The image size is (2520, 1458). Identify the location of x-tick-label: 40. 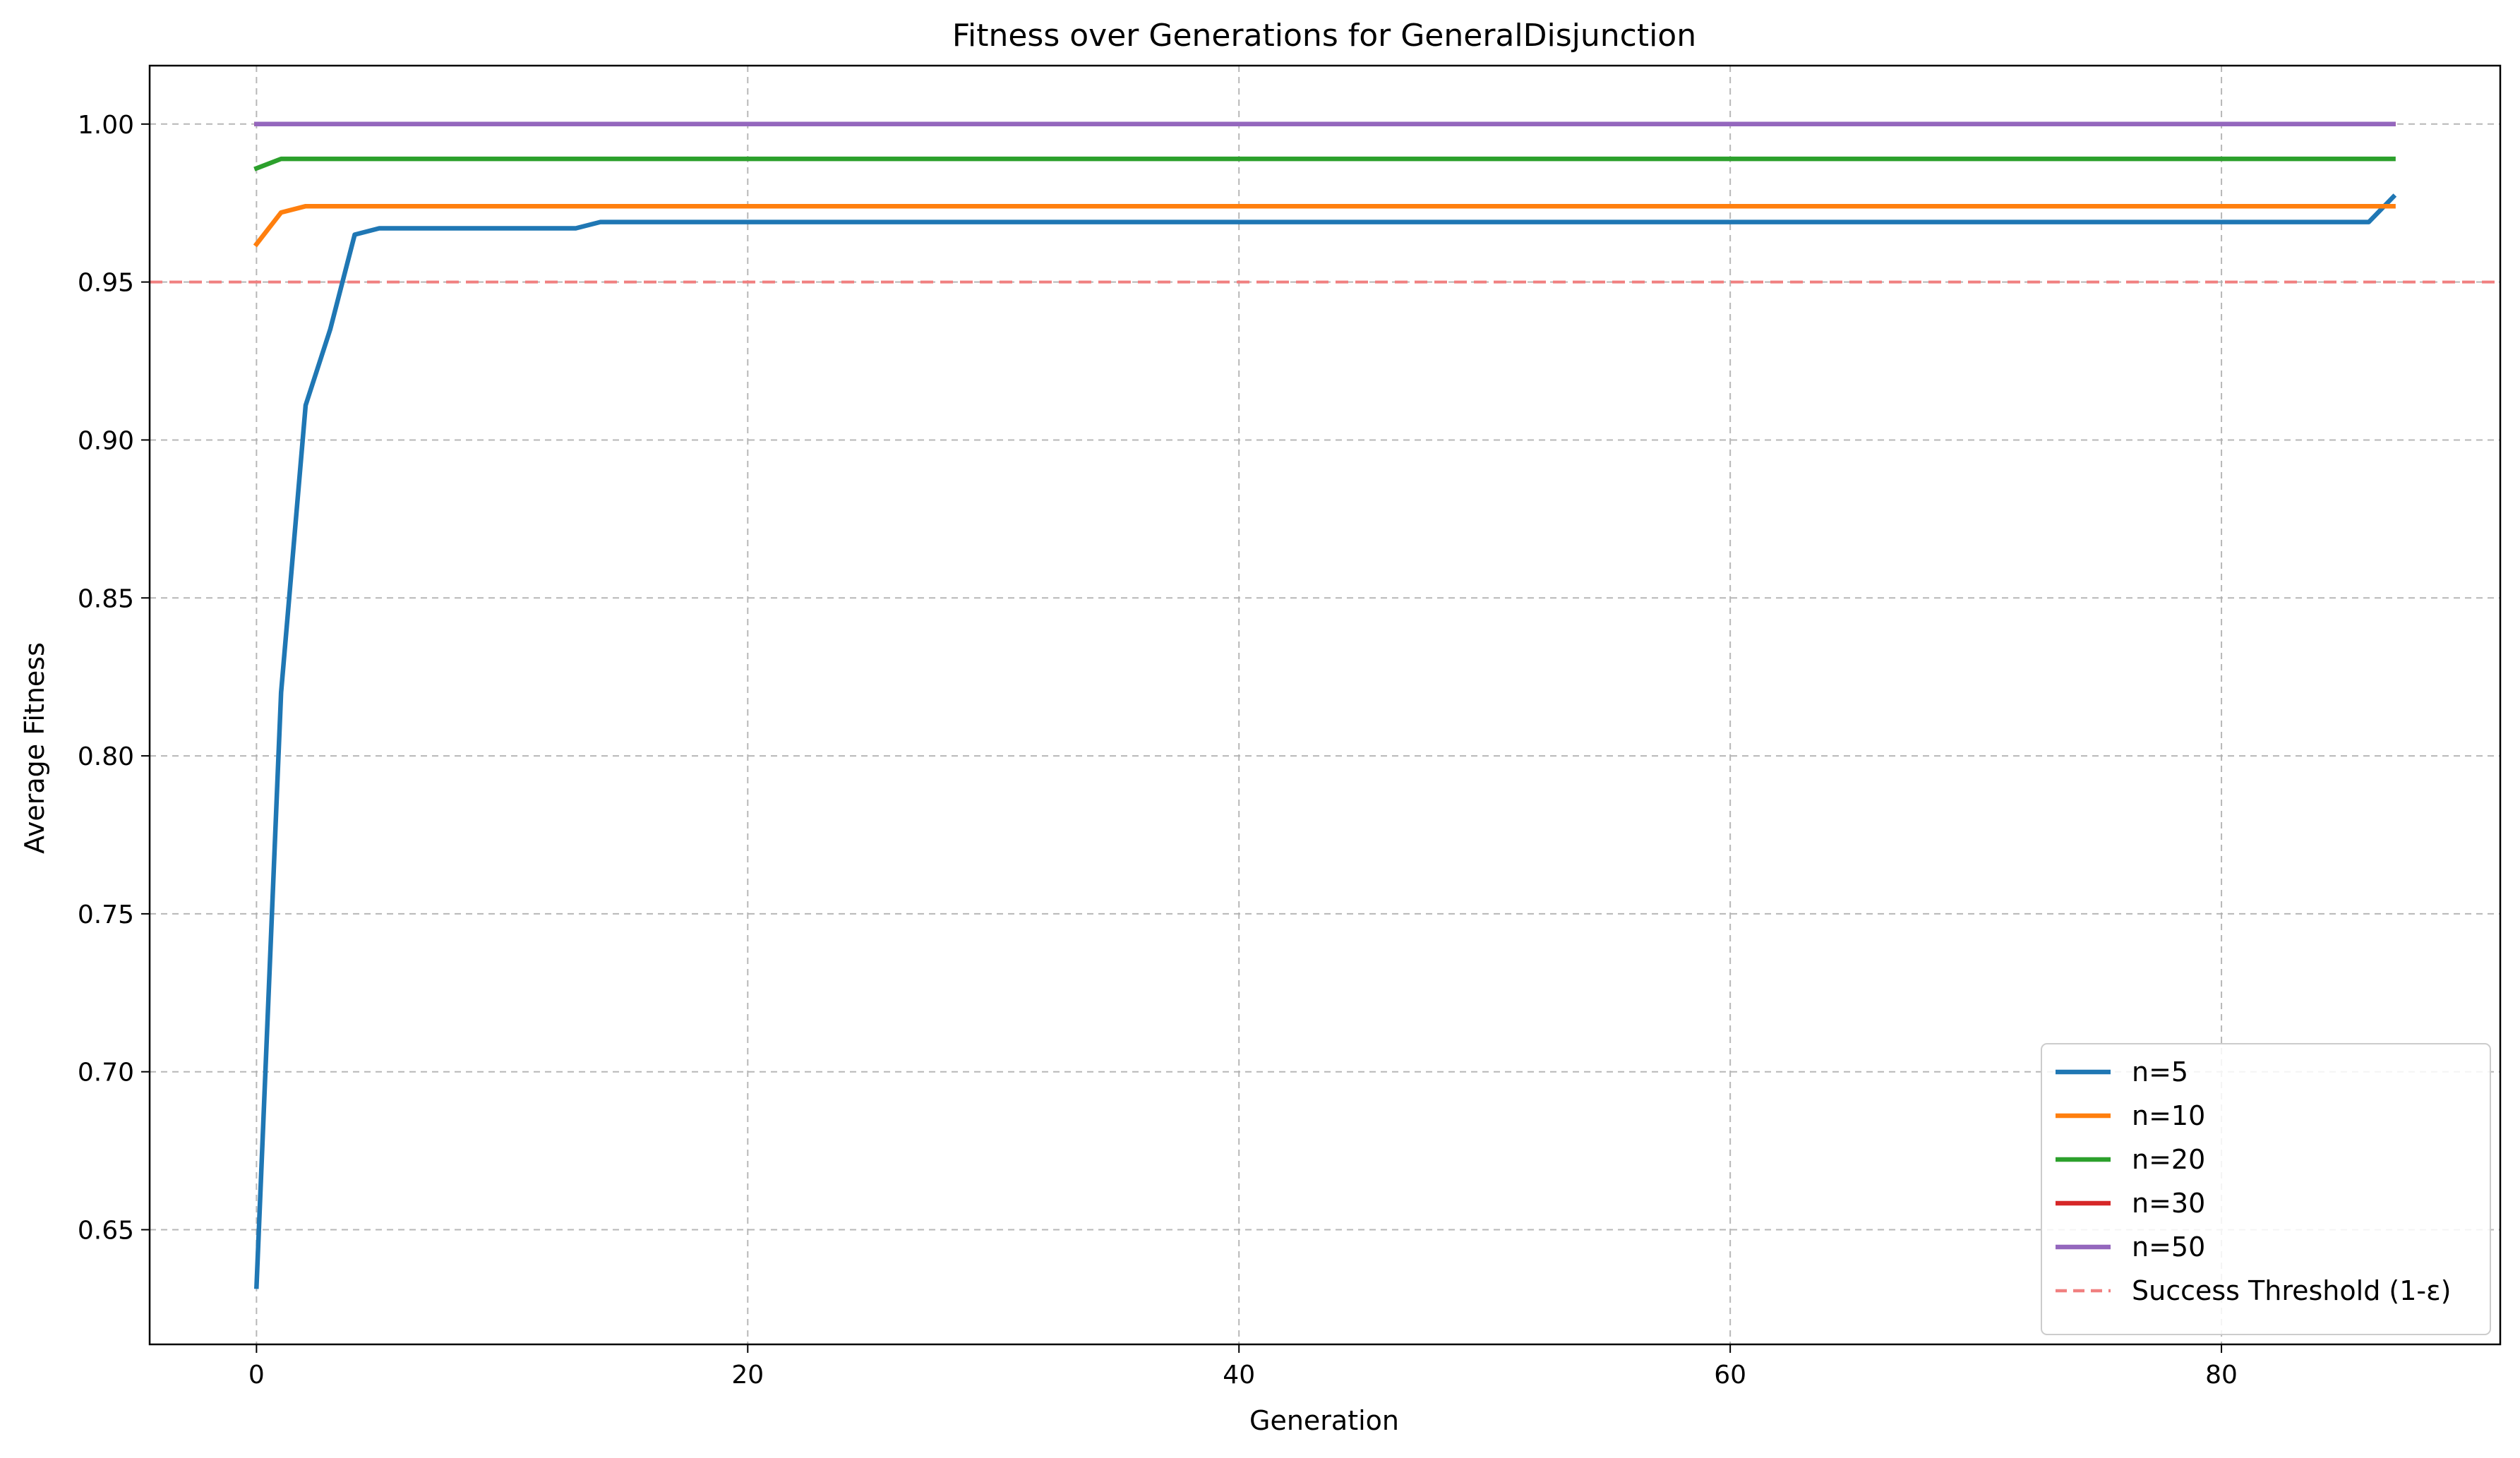
(1239, 1375).